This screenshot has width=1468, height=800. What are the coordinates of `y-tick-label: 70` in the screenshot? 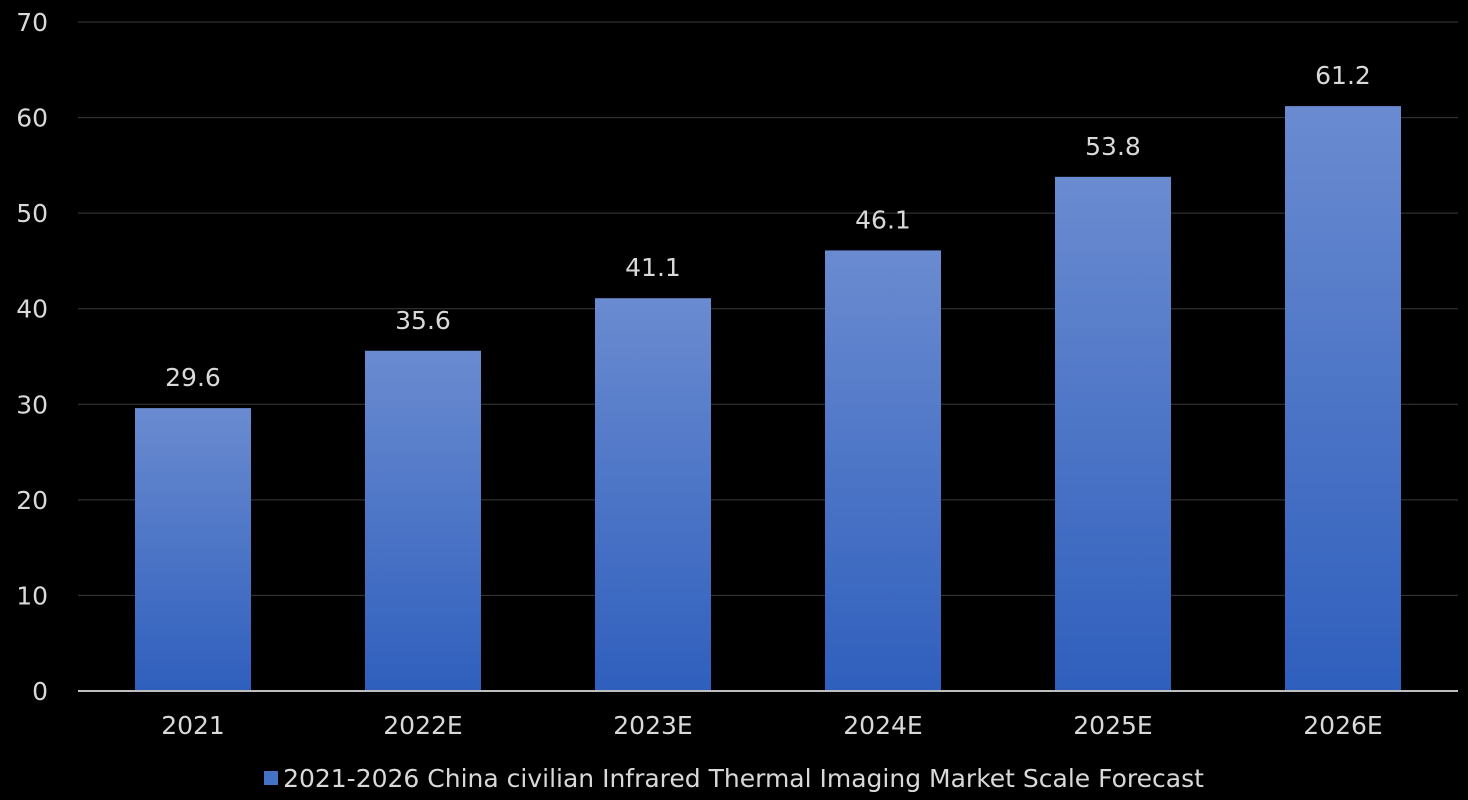 It's located at (32, 22).